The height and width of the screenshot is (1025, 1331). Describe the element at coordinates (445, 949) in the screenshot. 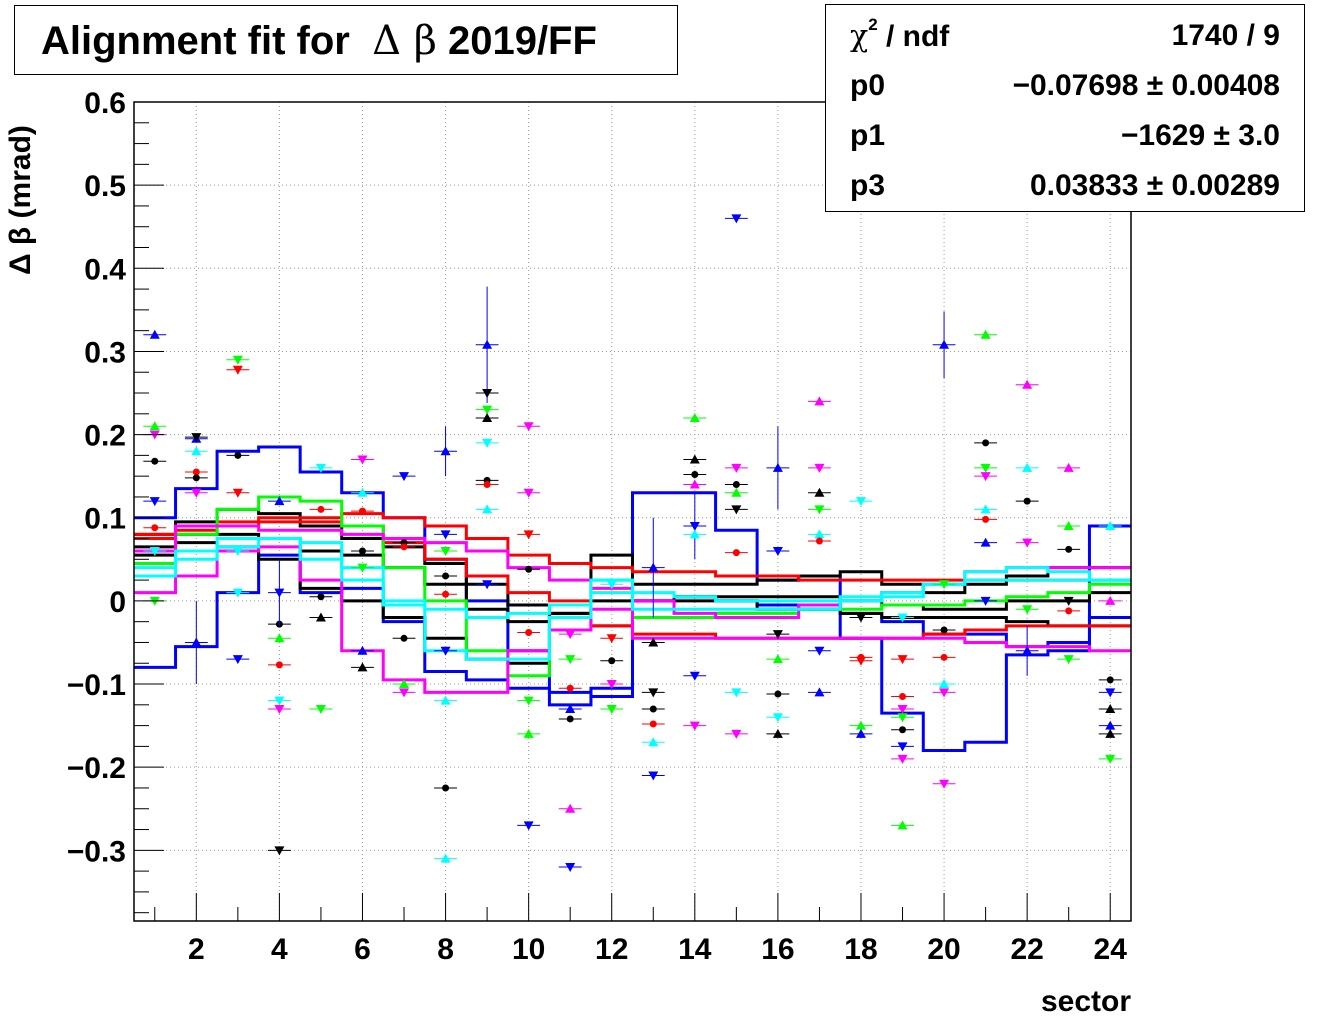

I see `x-tick-label: 8` at that location.